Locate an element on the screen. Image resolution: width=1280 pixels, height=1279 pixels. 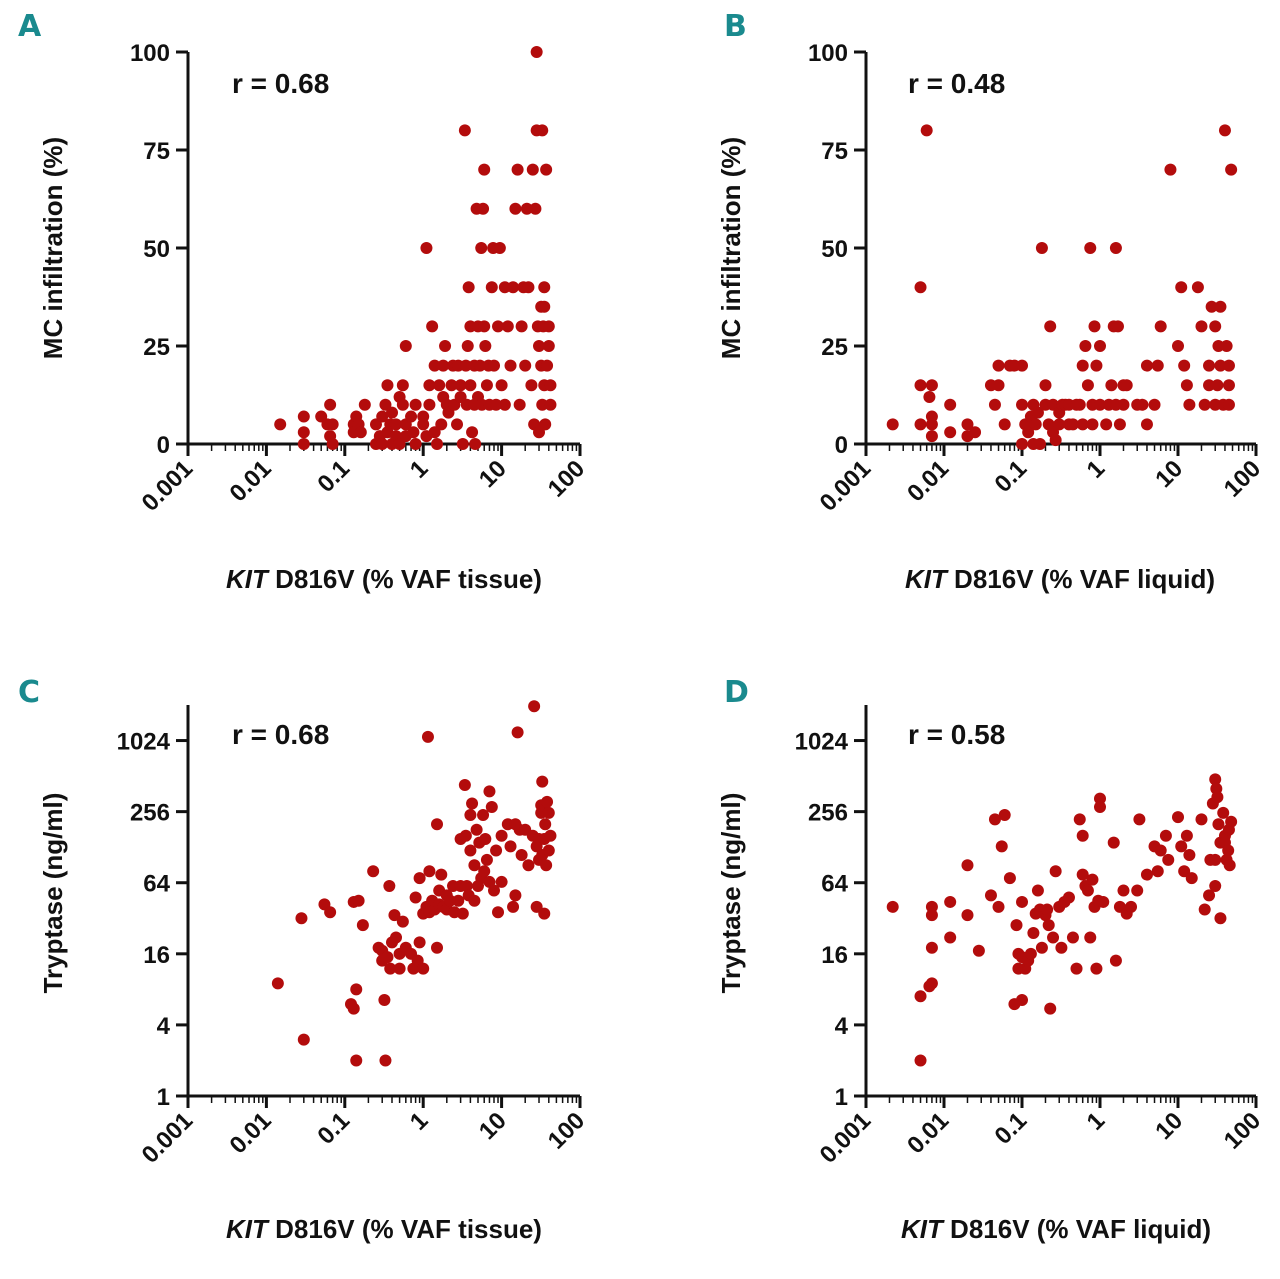
y-axis-title: MC infiltration (%) is located at coordinates (53, 248).